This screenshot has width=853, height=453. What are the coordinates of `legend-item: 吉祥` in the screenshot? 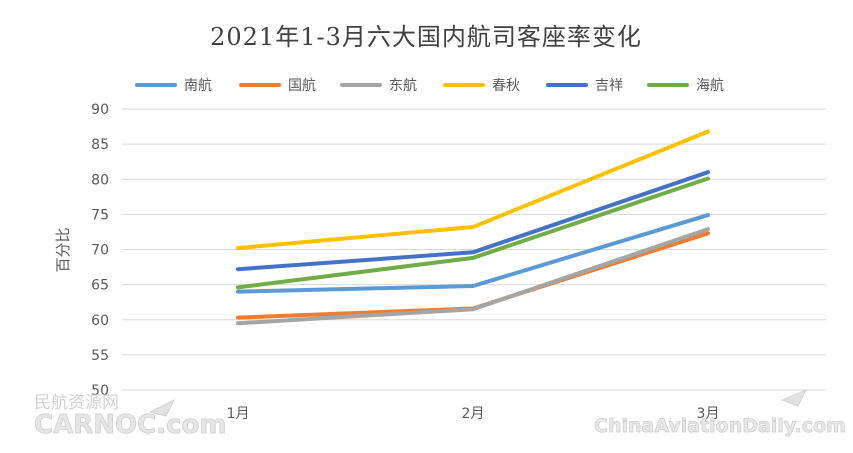 It's located at (584, 86).